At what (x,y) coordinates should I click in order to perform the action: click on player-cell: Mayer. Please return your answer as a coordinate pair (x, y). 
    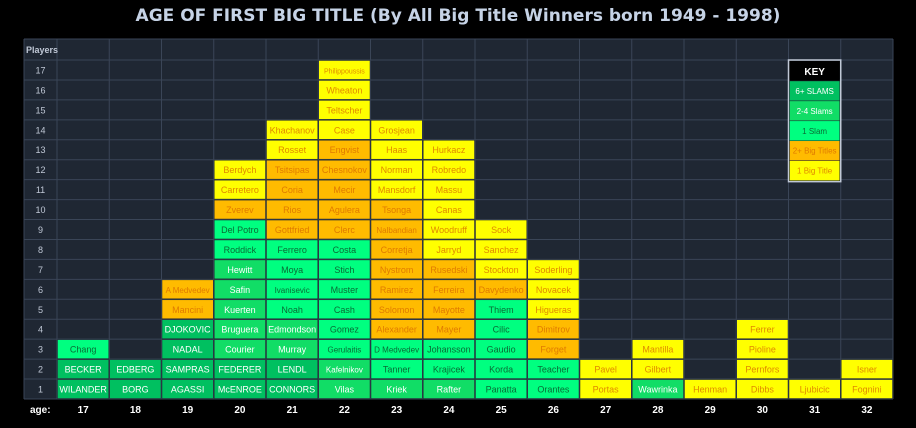
    Looking at the image, I should click on (449, 329).